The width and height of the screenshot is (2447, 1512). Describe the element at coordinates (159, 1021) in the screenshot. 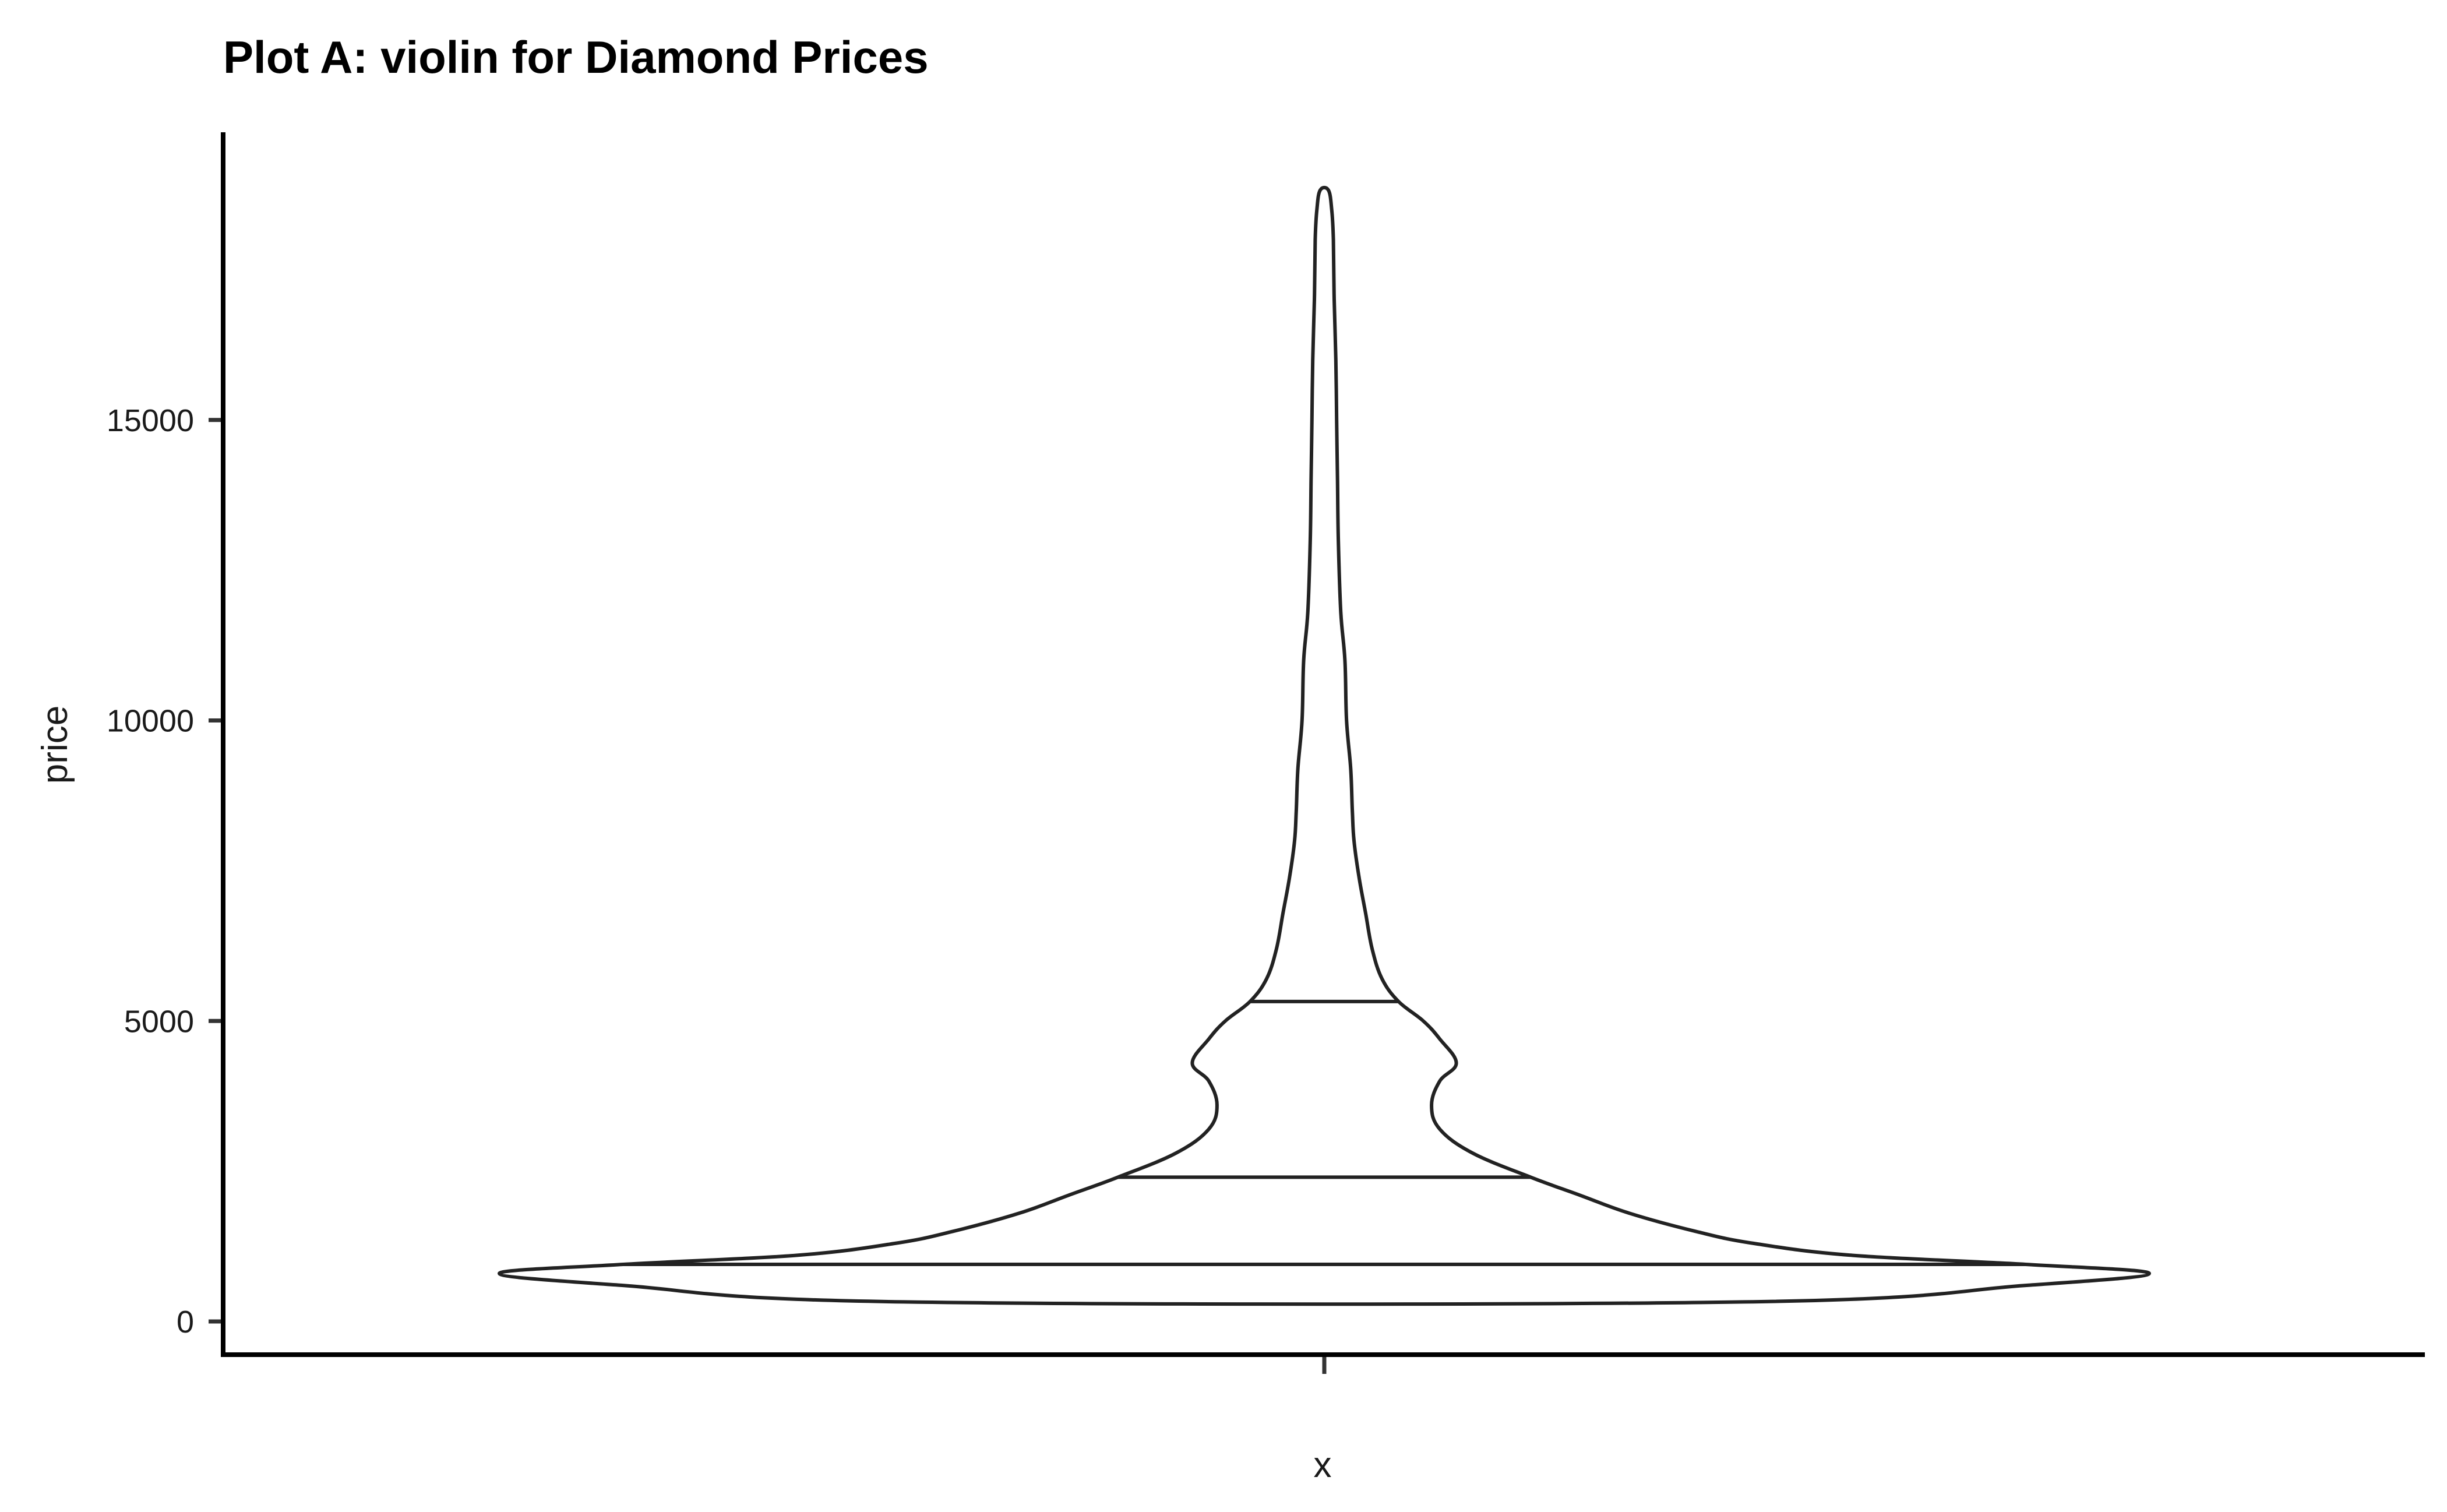

I see `y-tick-label: 5000` at that location.